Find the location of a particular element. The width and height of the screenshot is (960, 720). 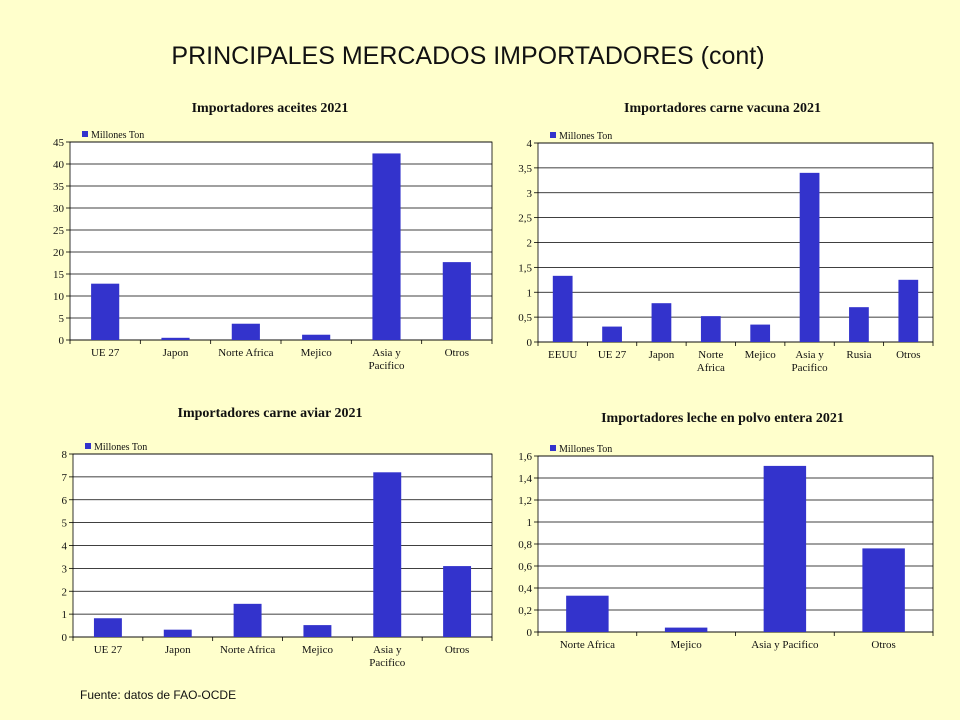

y-tick-label: 3,5 is located at coordinates (525, 169).